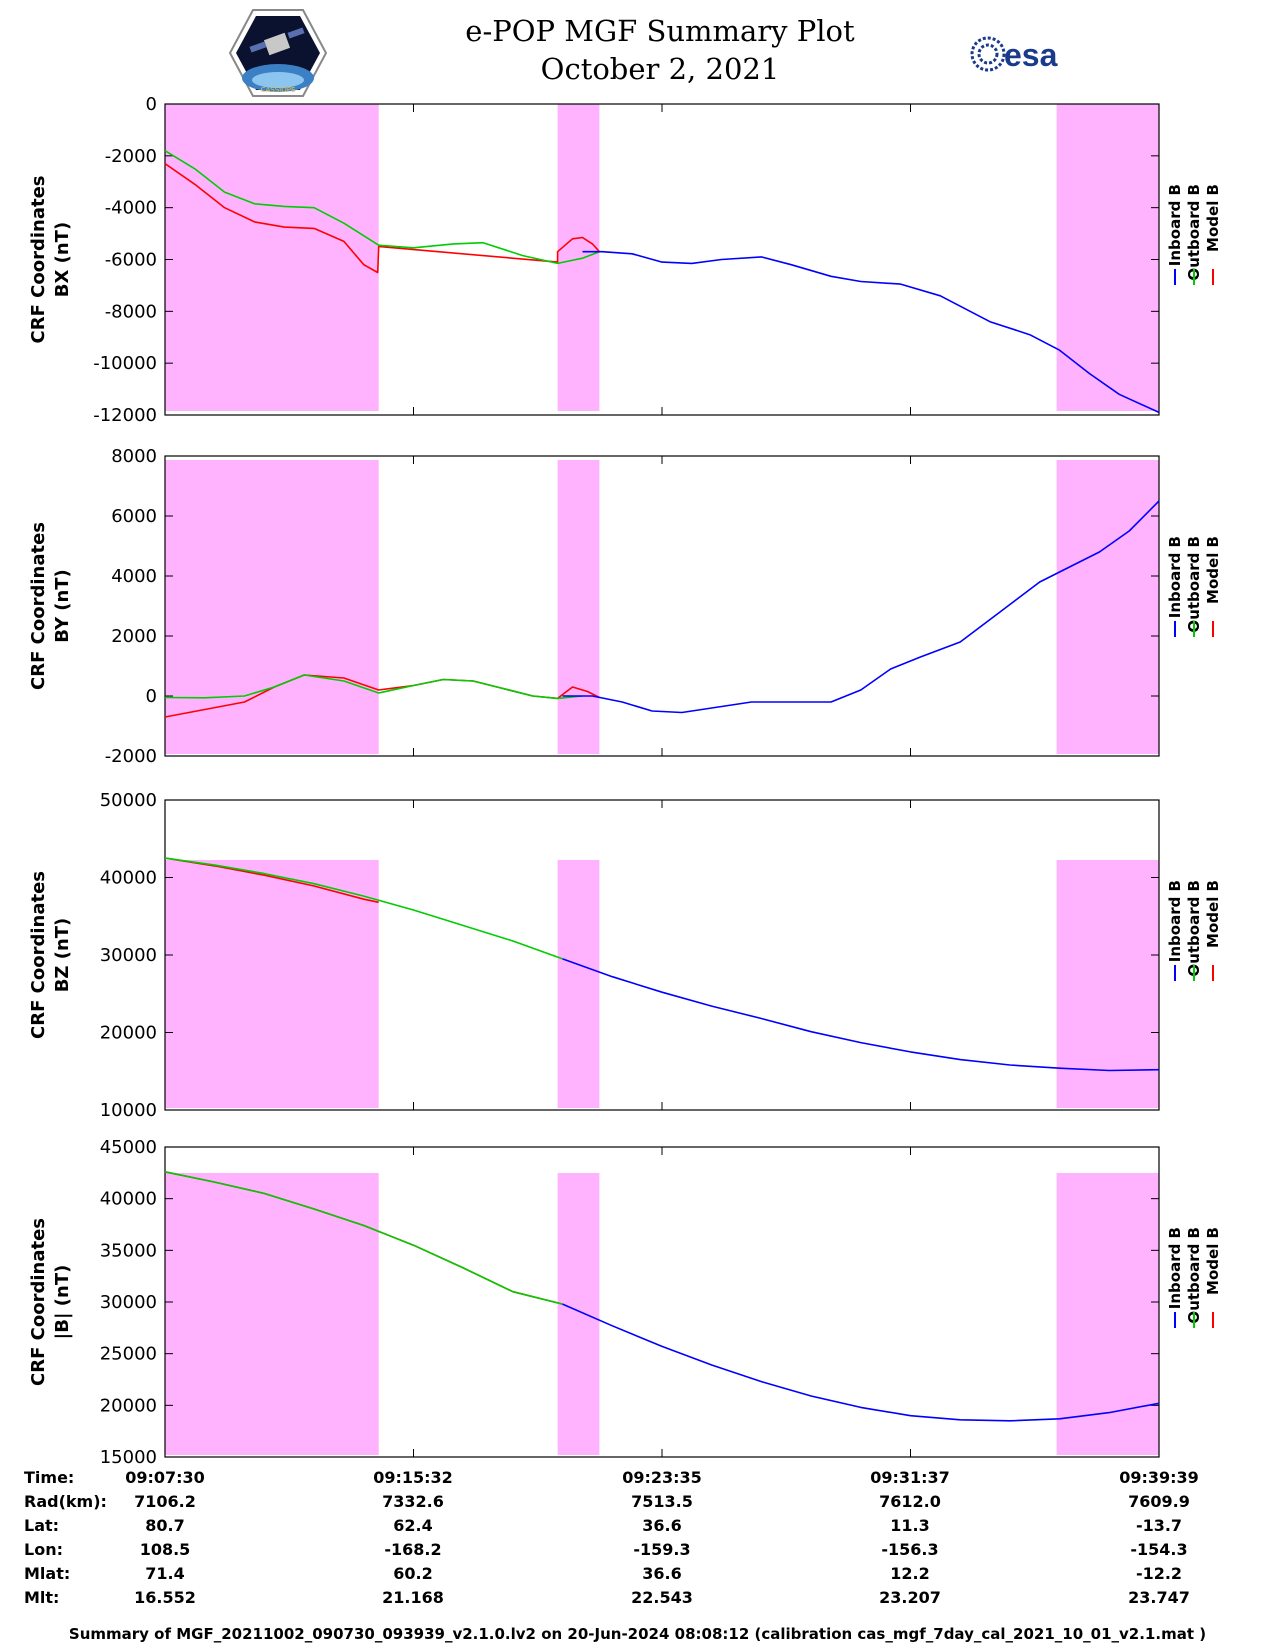 This screenshot has width=1275, height=1650. I want to click on table-cell: 11.3, so click(910, 1525).